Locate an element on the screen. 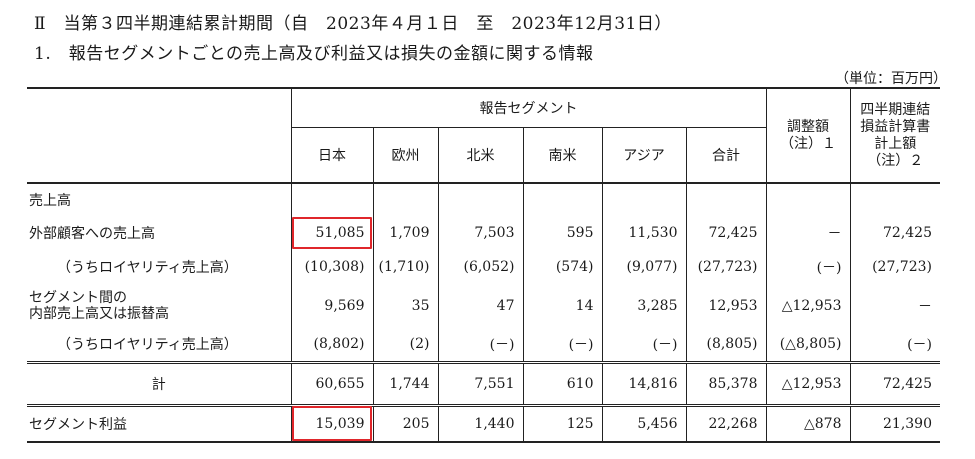 This screenshot has width=975, height=459. table-cell: △878 is located at coordinates (807, 423).